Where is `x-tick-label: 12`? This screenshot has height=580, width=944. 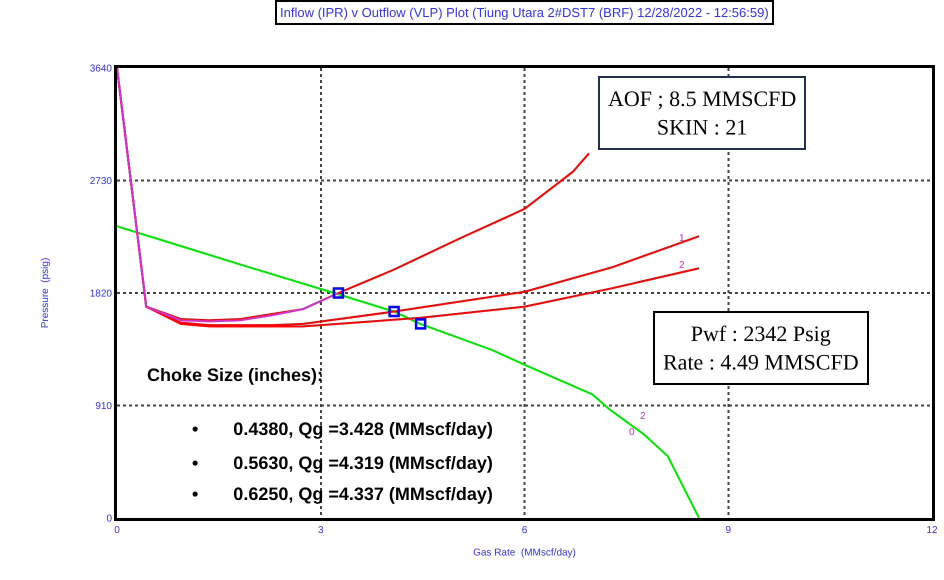
x-tick-label: 12 is located at coordinates (932, 530).